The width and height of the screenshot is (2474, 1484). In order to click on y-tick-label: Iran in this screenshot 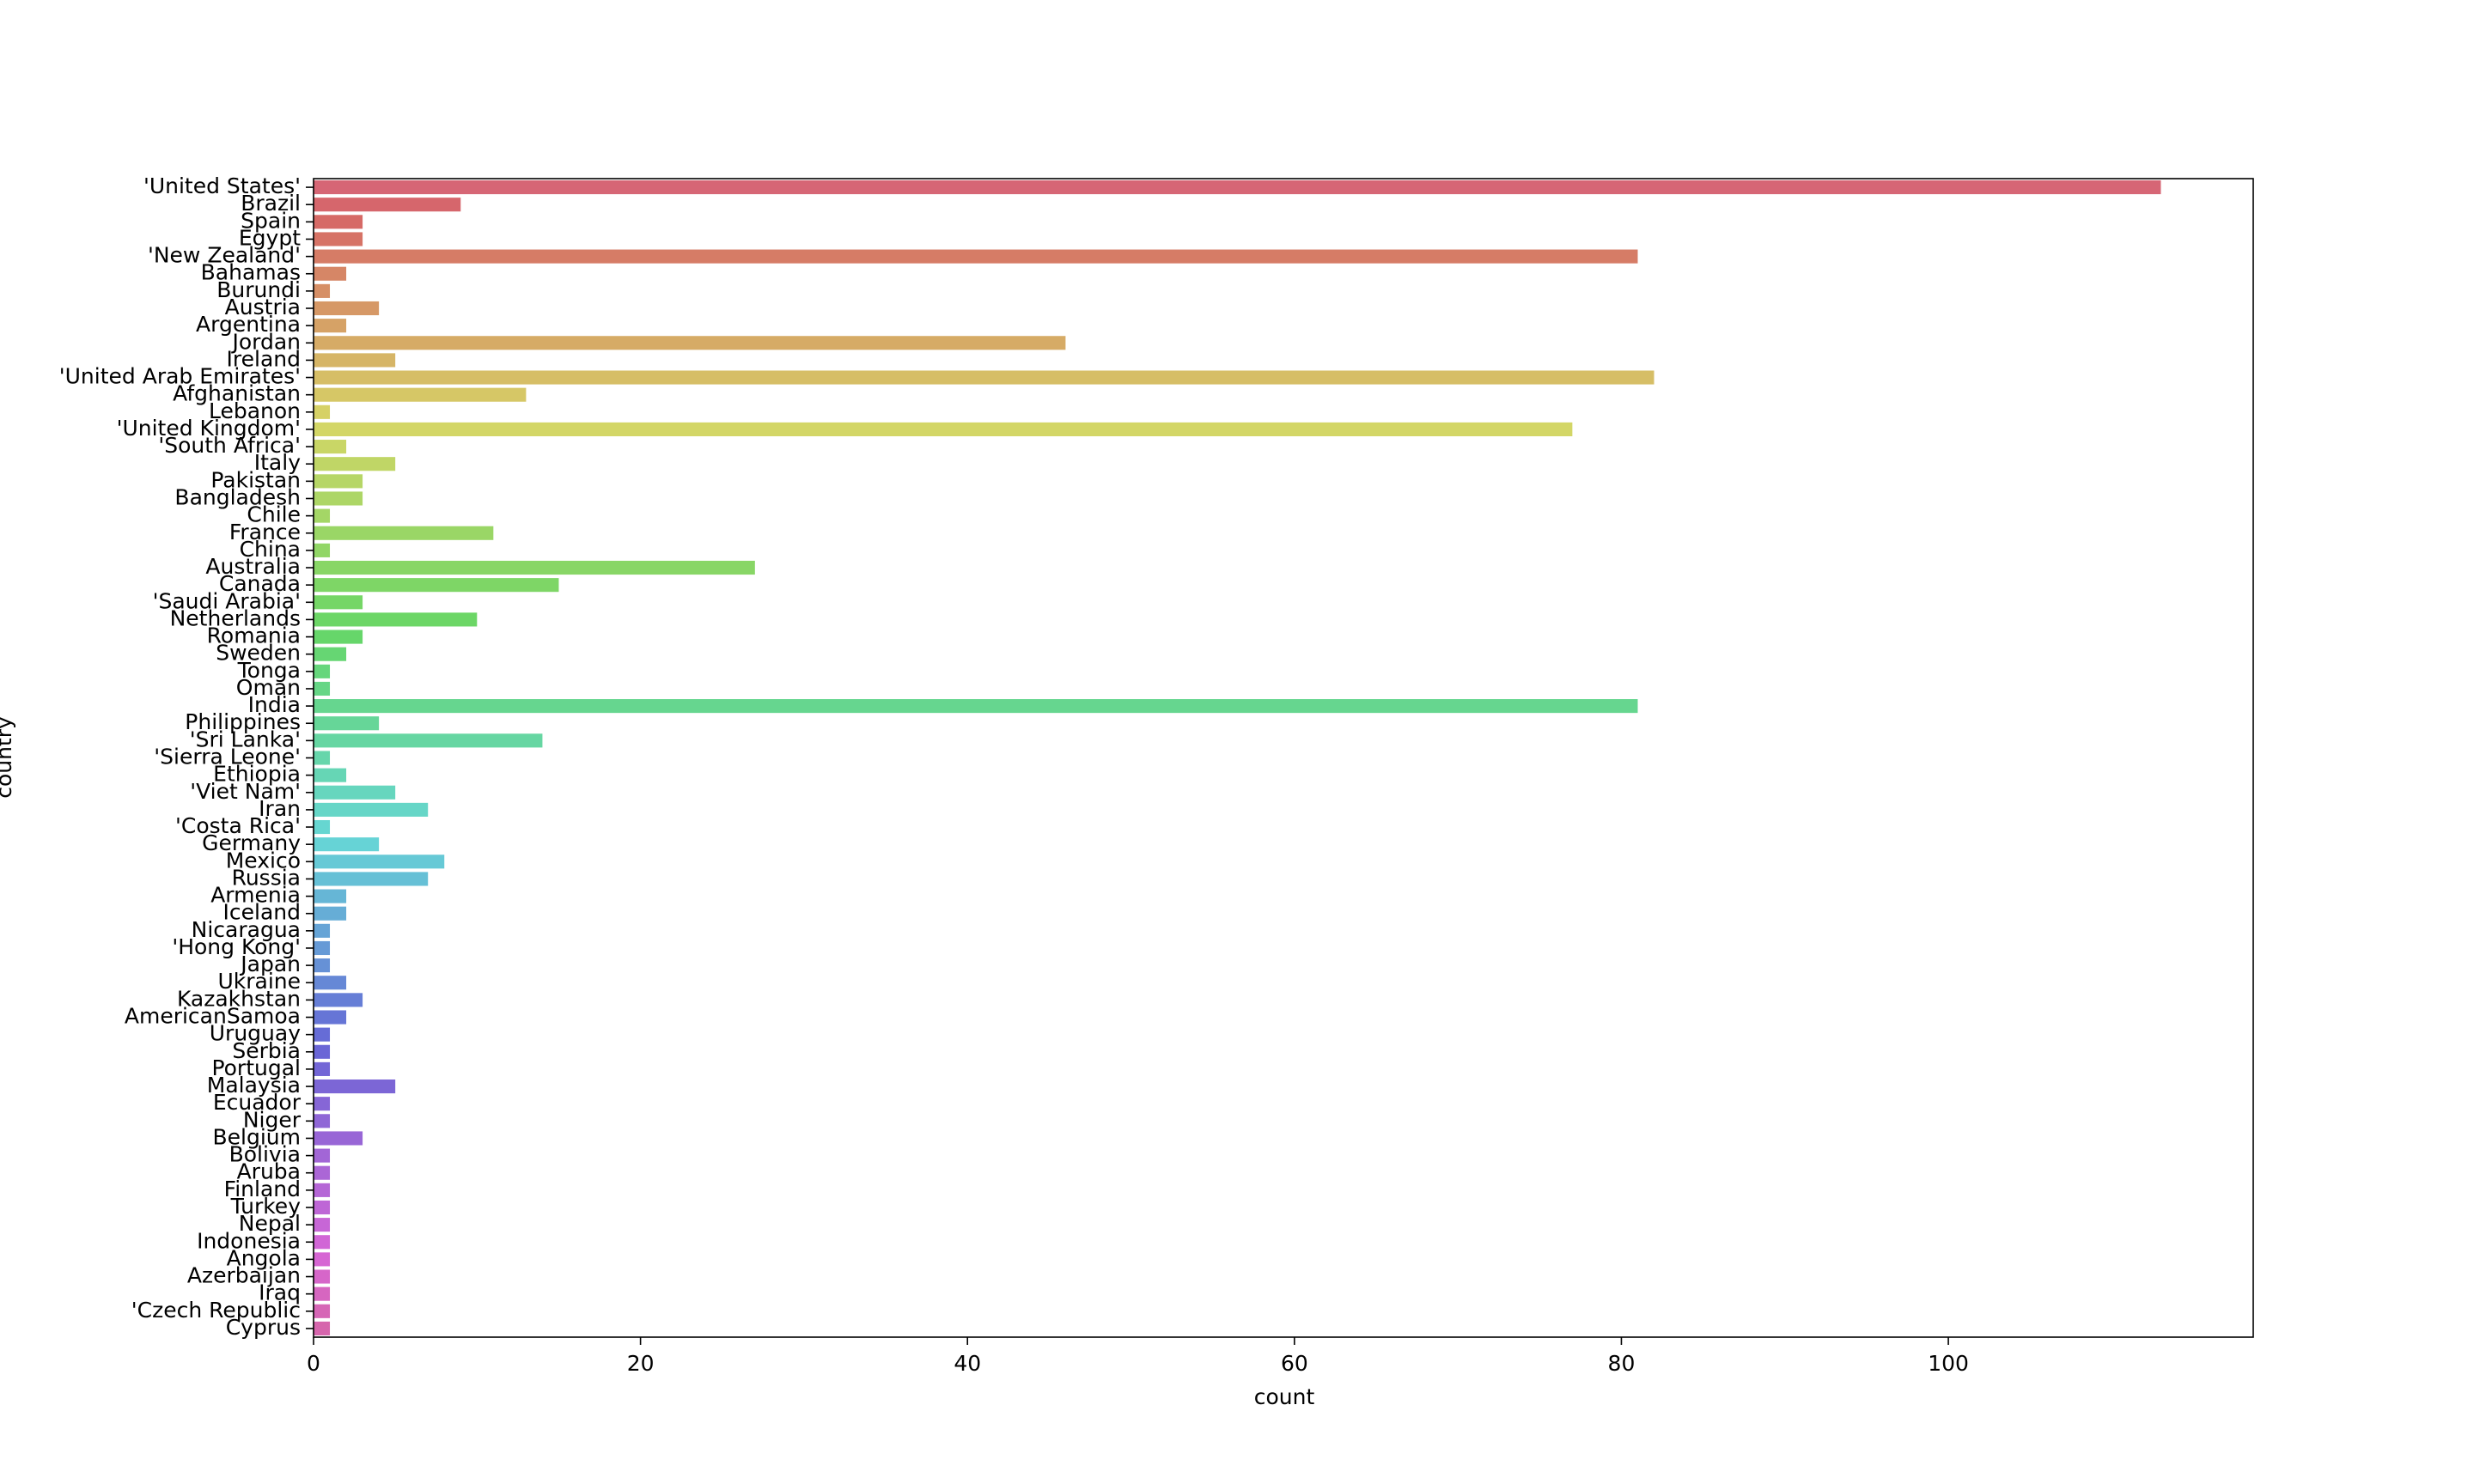, I will do `click(280, 808)`.